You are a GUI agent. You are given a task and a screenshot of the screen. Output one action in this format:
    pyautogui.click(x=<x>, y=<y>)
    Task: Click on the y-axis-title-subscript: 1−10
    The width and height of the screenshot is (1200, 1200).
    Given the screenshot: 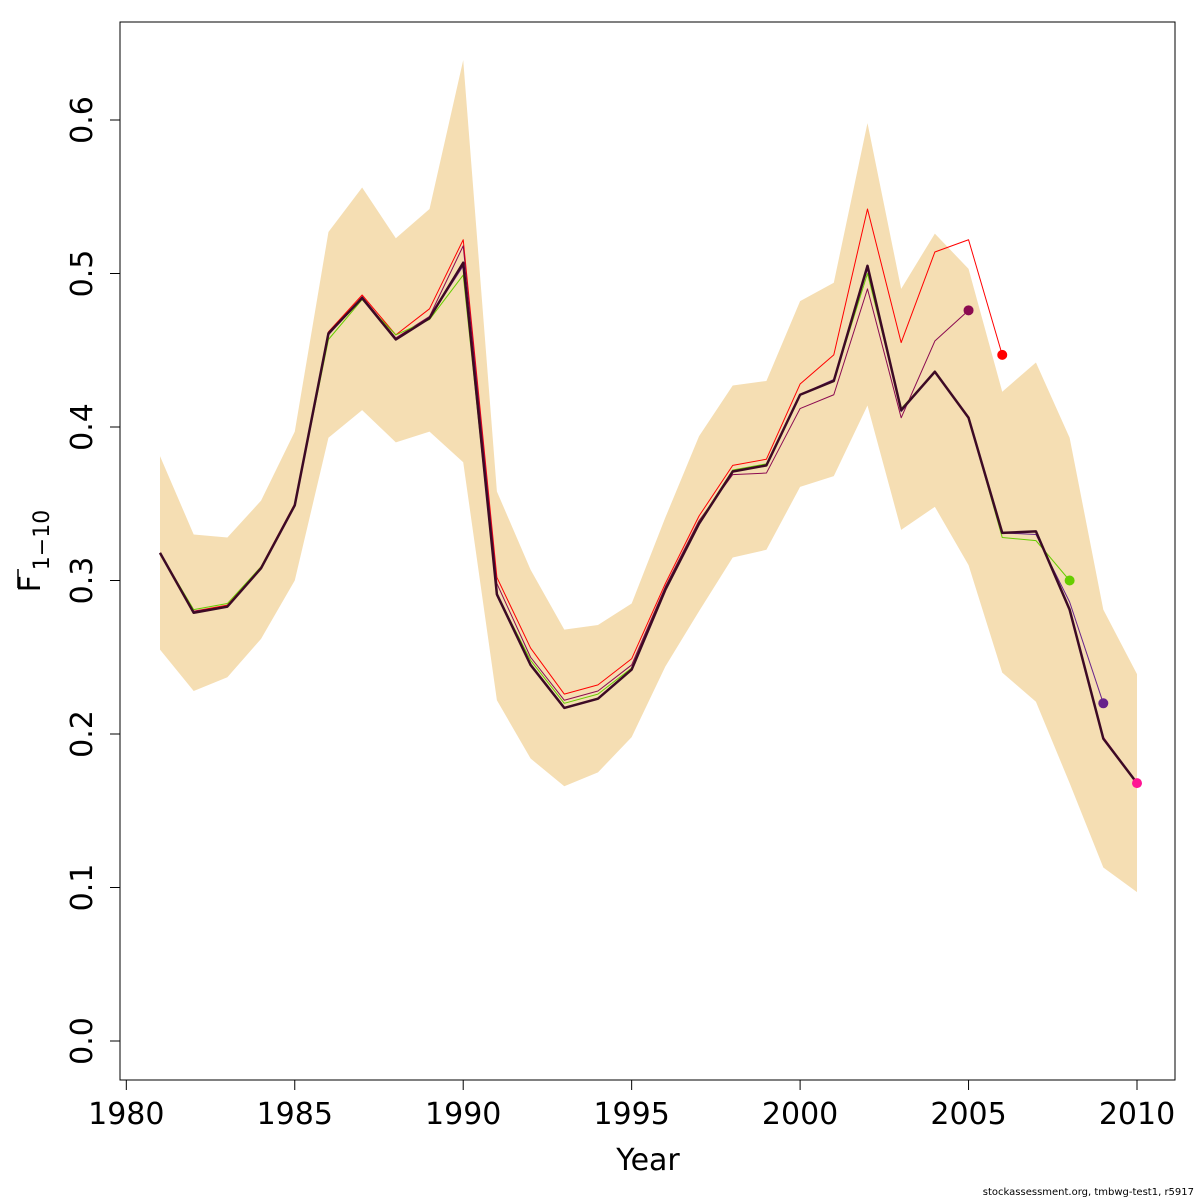 What is the action you would take?
    pyautogui.click(x=42, y=540)
    